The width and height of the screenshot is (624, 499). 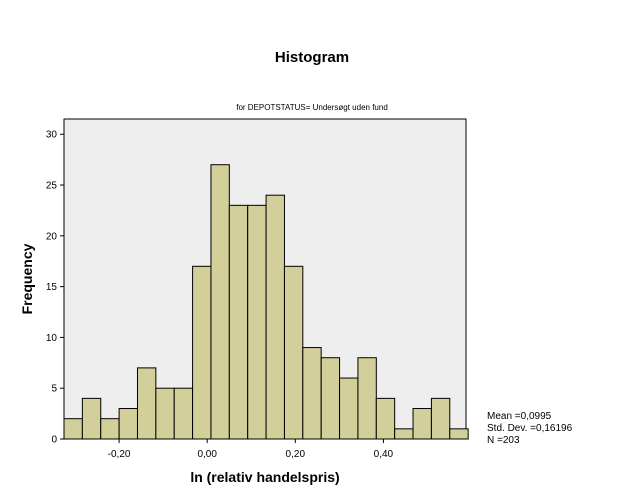 What do you see at coordinates (52, 236) in the screenshot?
I see `y-tick-label: 20` at bounding box center [52, 236].